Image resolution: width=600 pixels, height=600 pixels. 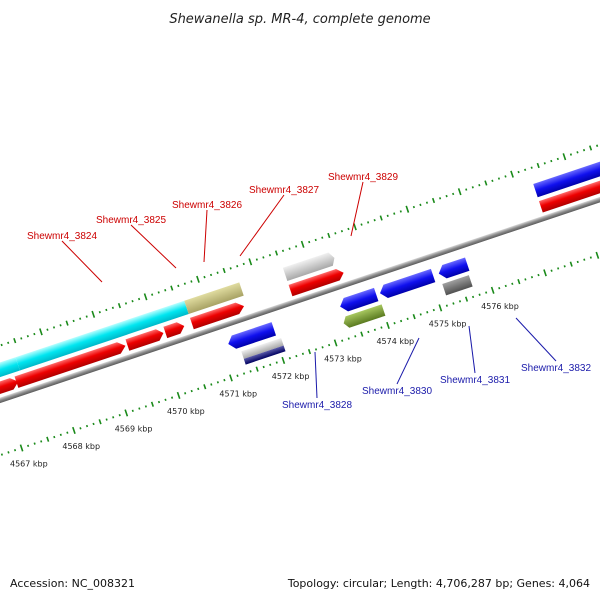 I want to click on gene-block-red-right, so click(x=569, y=187).